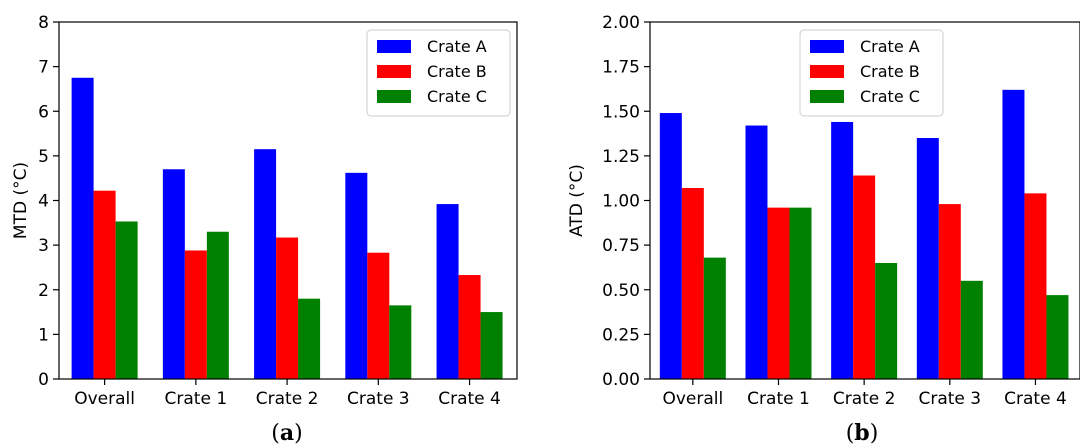 The width and height of the screenshot is (1080, 448). What do you see at coordinates (43, 291) in the screenshot?
I see `y-tick-label: 2` at bounding box center [43, 291].